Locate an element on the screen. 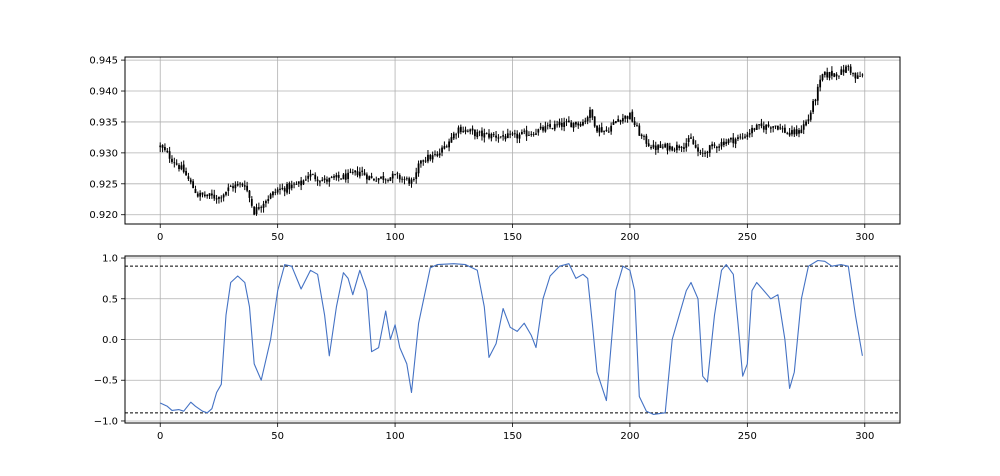  oscillator-x-tick-label: 100 is located at coordinates (395, 436).